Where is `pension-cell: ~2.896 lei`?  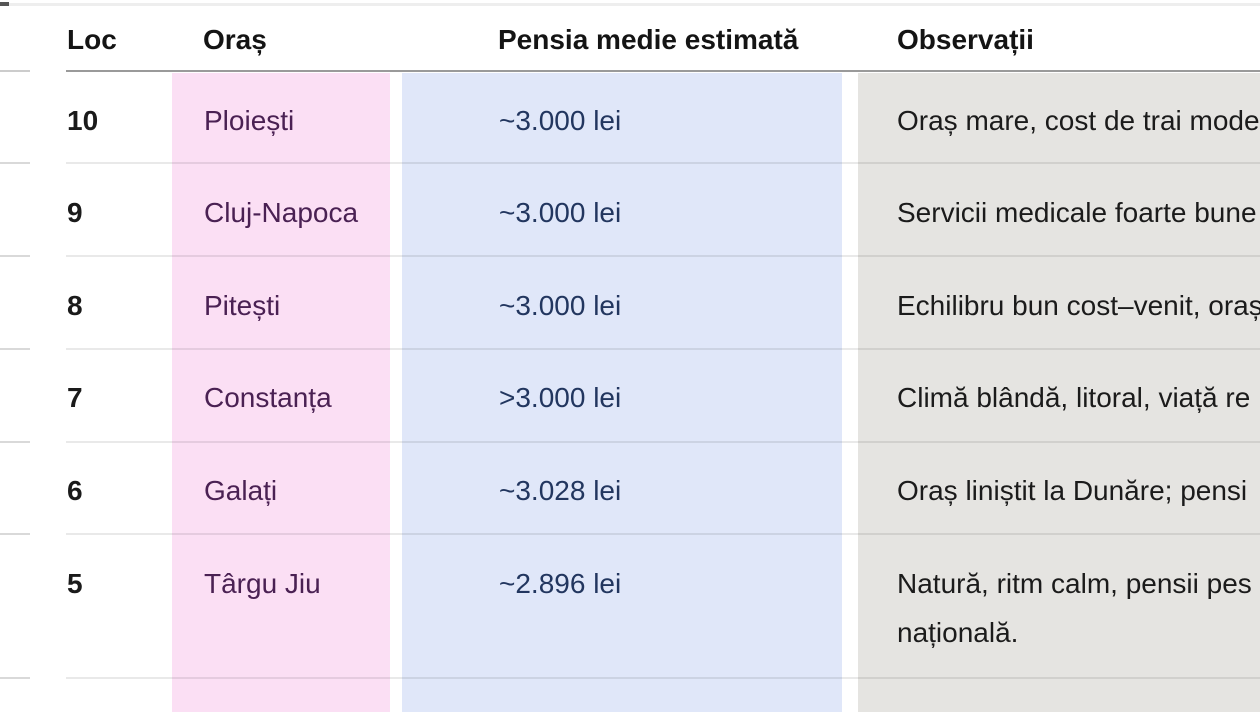 pension-cell: ~2.896 lei is located at coordinates (560, 583).